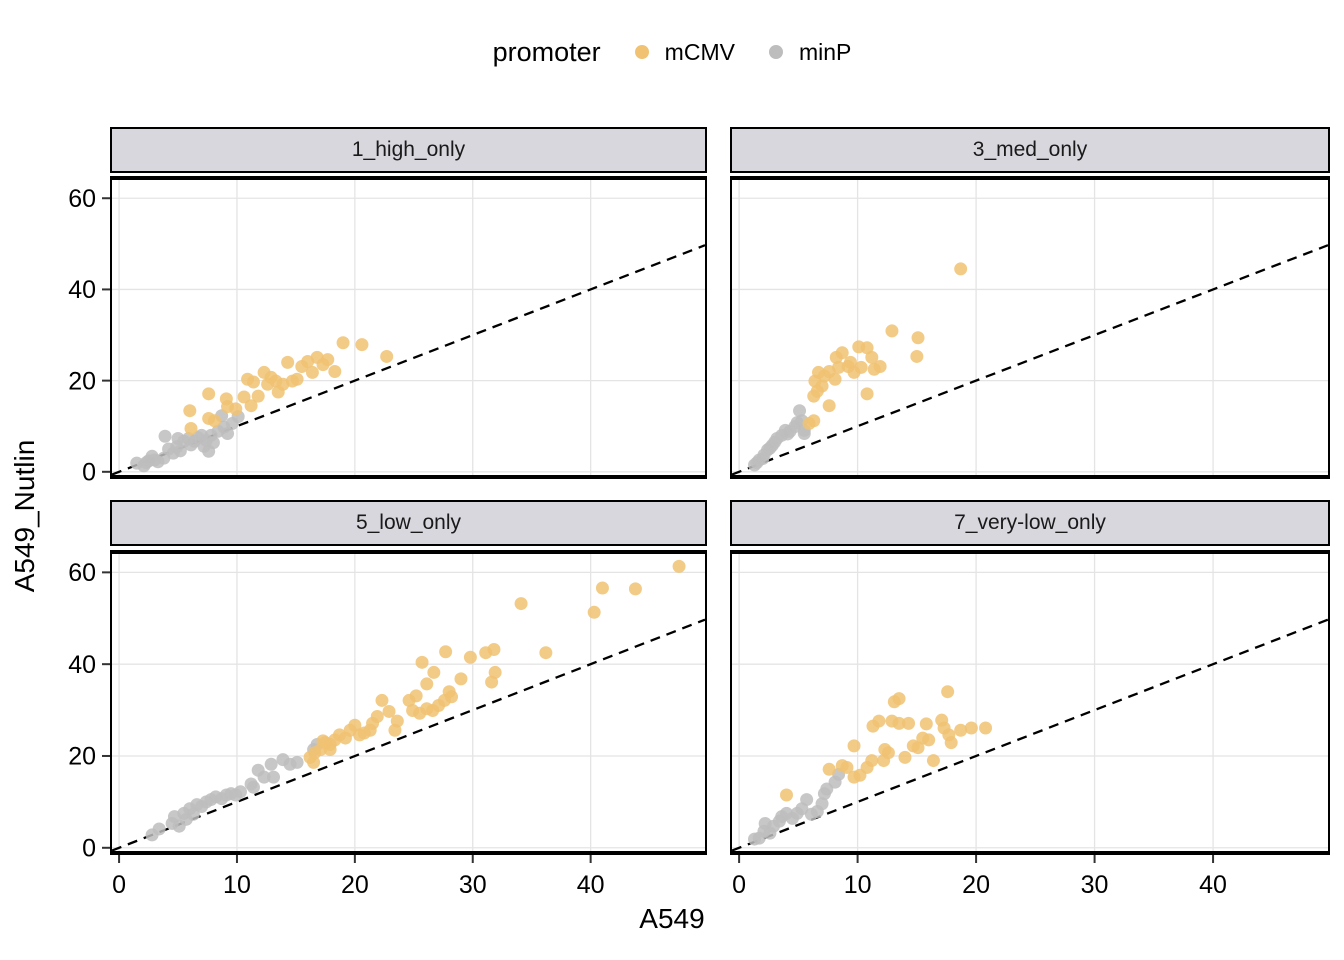 The width and height of the screenshot is (1344, 960). I want to click on facet-strip-1-high-only: 1_high_only, so click(408, 150).